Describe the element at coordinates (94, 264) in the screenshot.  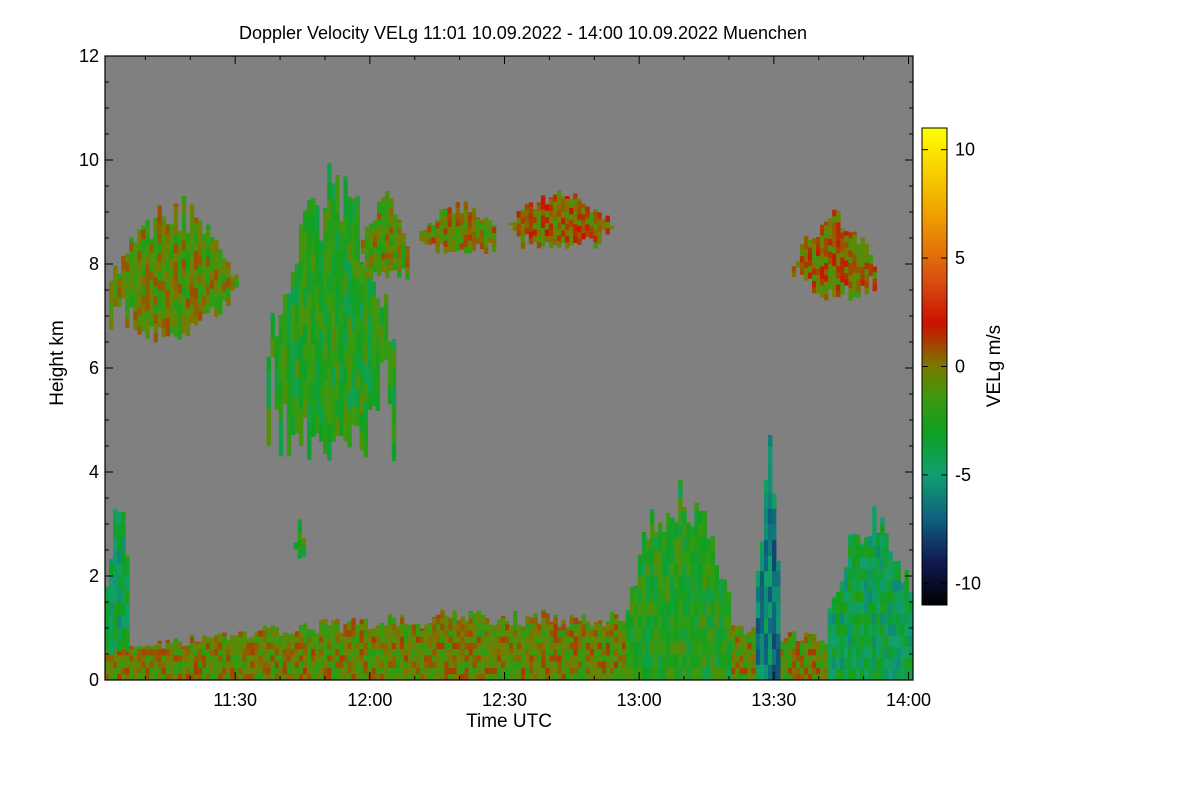
I see `y-tick-label: 8` at that location.